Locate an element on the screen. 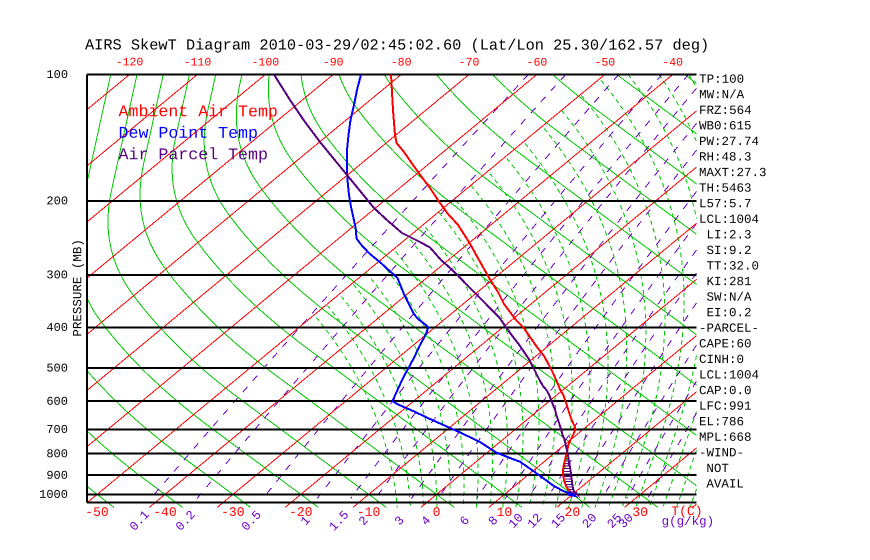  svg-text: 700 is located at coordinates (57, 430).